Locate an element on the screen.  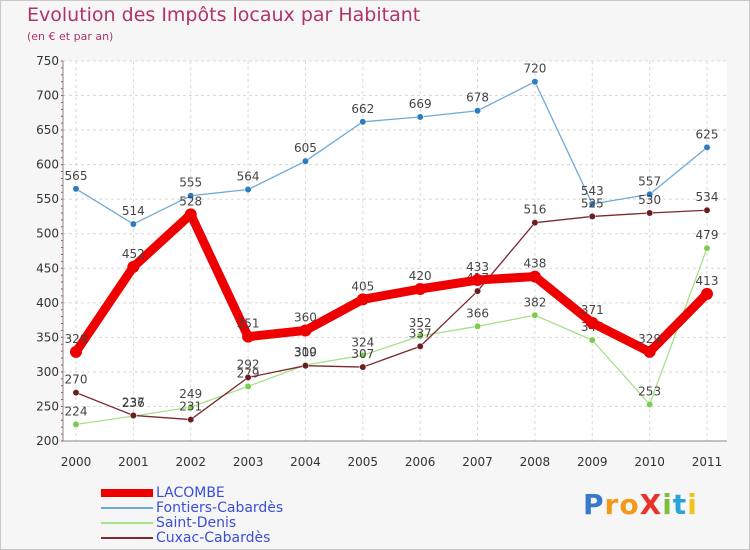
data-label: 310 is located at coordinates (305, 352).